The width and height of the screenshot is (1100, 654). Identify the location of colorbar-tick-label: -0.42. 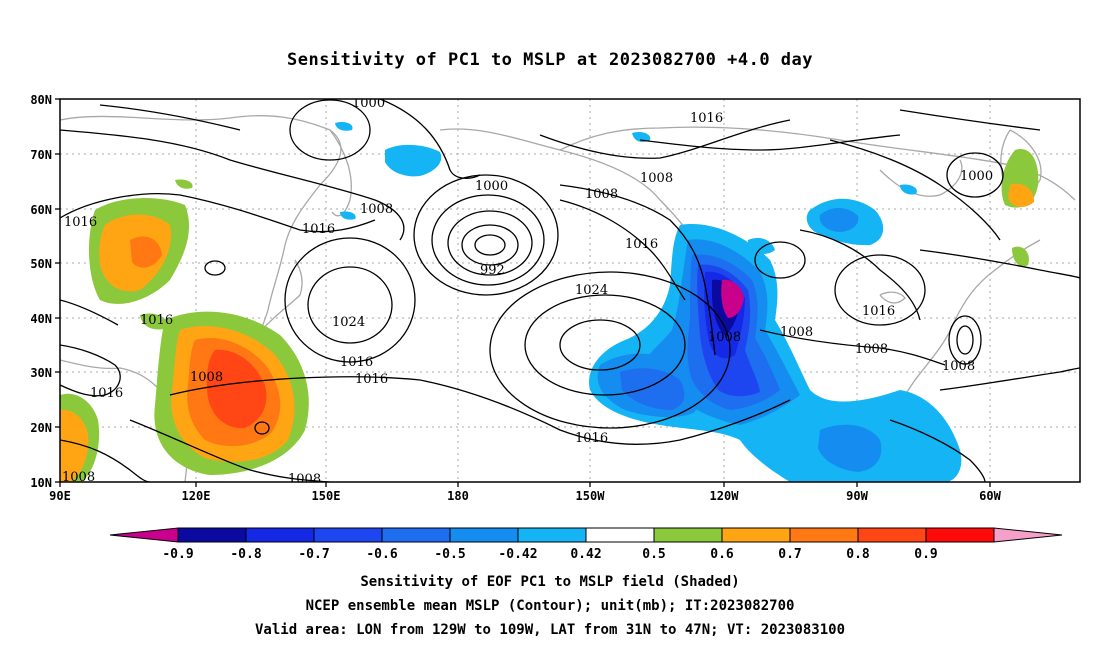
(517, 554).